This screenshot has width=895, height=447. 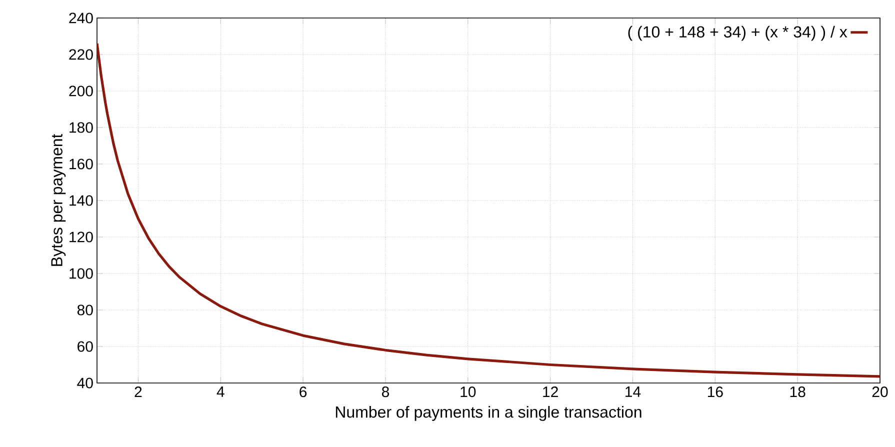 What do you see at coordinates (58, 200) in the screenshot?
I see `y-axis-title: Bytes per payment` at bounding box center [58, 200].